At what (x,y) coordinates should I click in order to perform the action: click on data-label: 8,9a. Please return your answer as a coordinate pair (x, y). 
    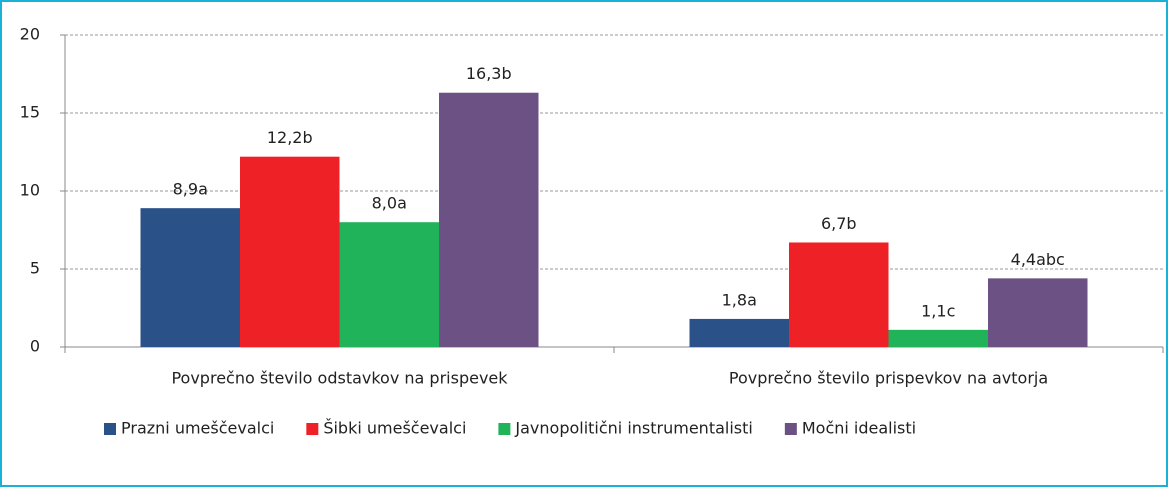
    Looking at the image, I should click on (190, 189).